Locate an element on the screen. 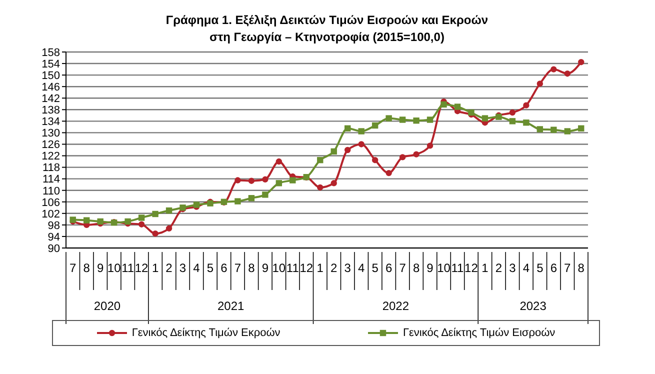 The width and height of the screenshot is (655, 374). y-tick-label: 98 is located at coordinates (54, 226).